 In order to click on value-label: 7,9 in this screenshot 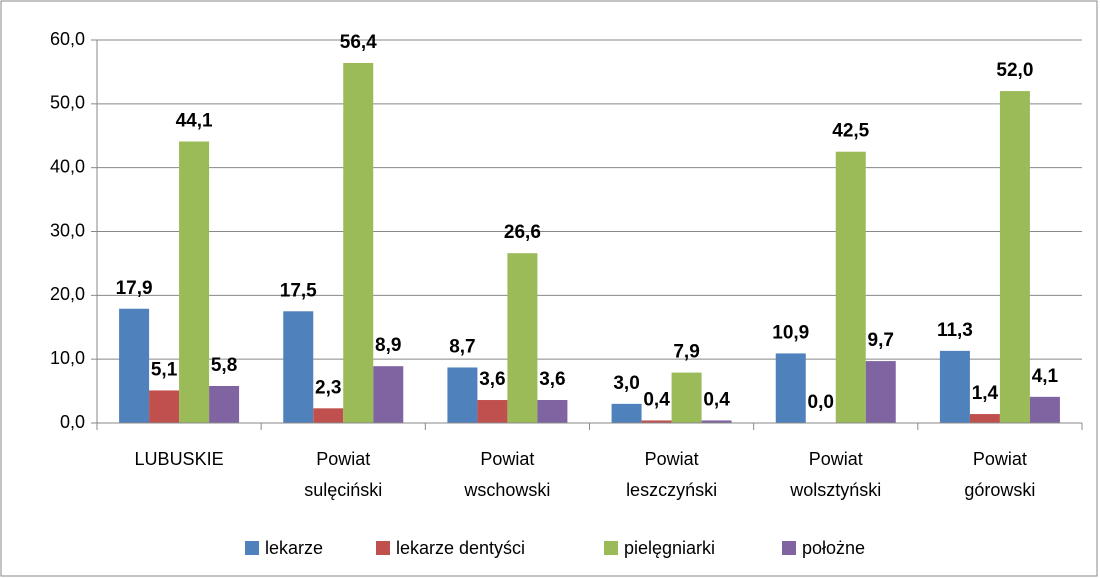, I will do `click(686, 352)`.